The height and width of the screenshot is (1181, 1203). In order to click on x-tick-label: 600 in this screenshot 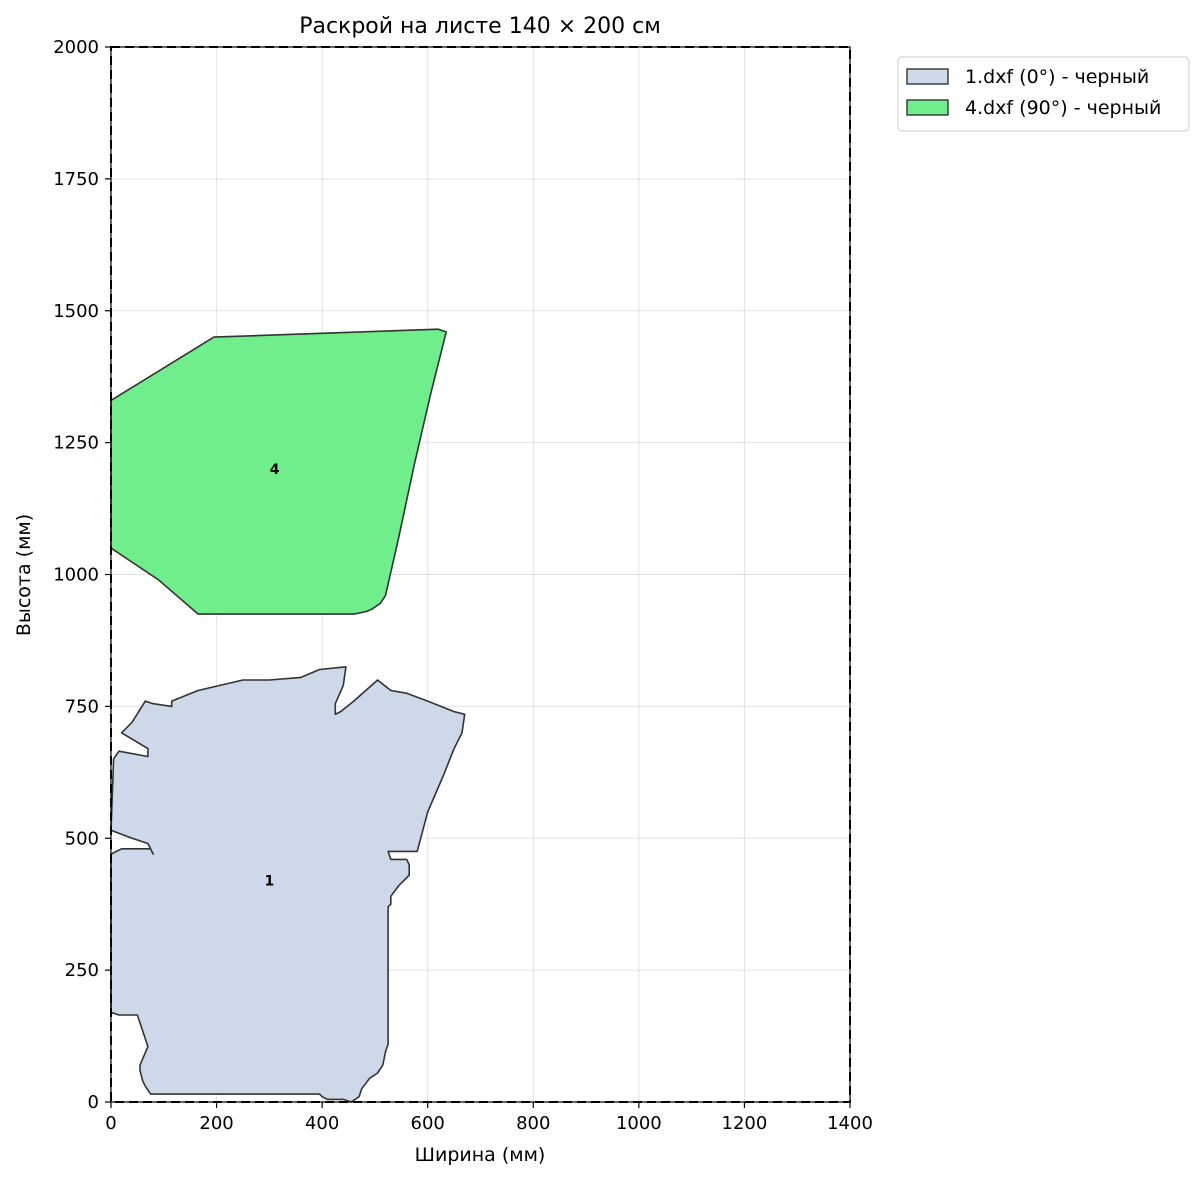, I will do `click(428, 1123)`.